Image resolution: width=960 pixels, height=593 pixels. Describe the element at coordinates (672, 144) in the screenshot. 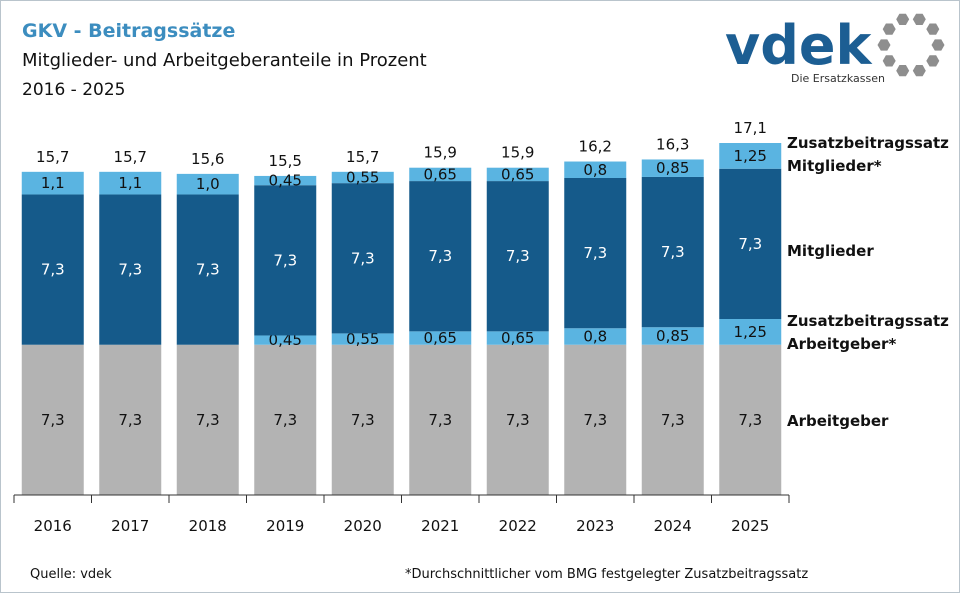

I see `total-label: 16,3` at that location.